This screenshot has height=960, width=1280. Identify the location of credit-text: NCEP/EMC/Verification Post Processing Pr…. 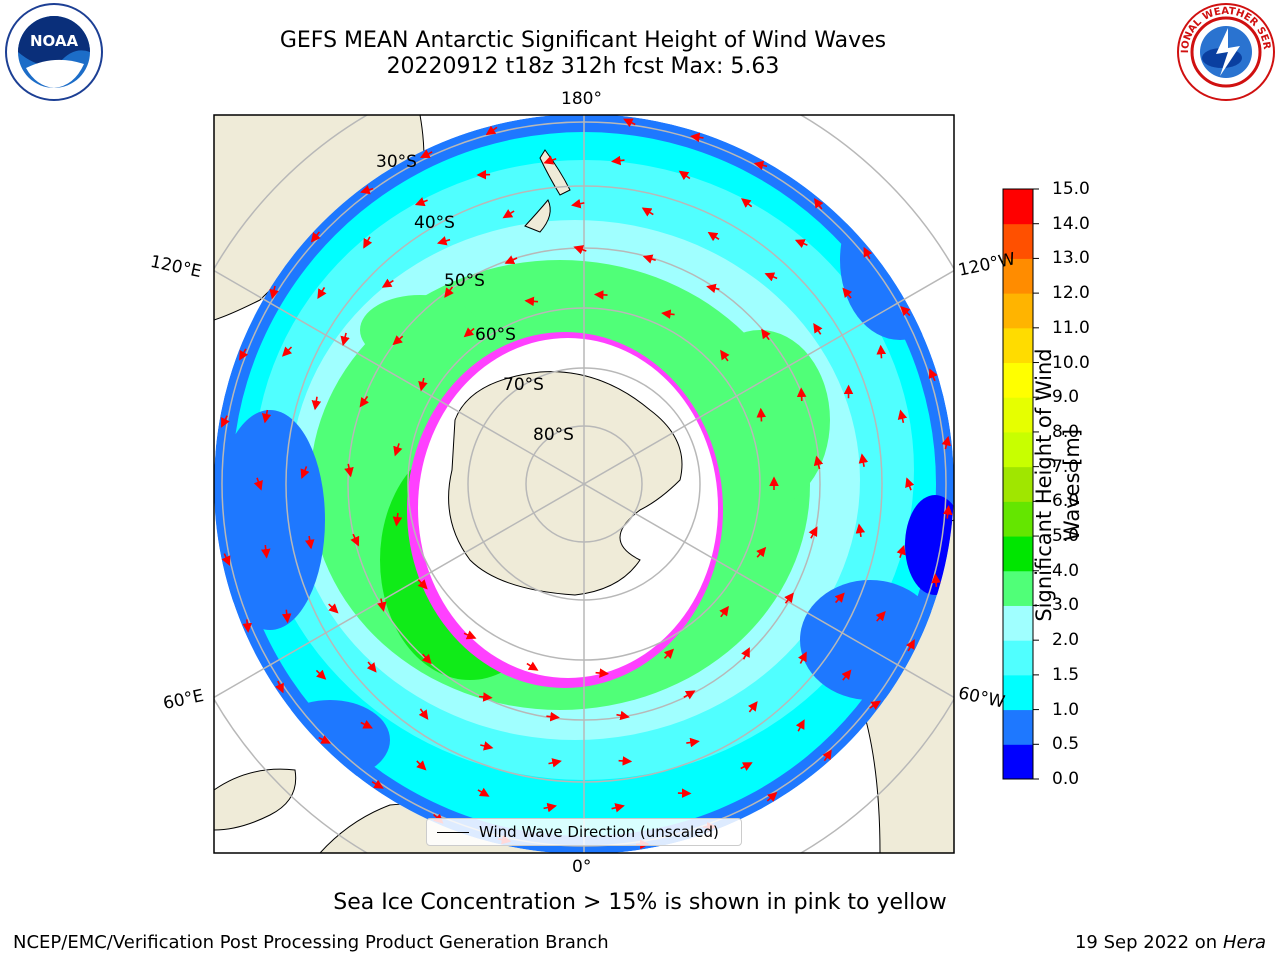
(311, 942).